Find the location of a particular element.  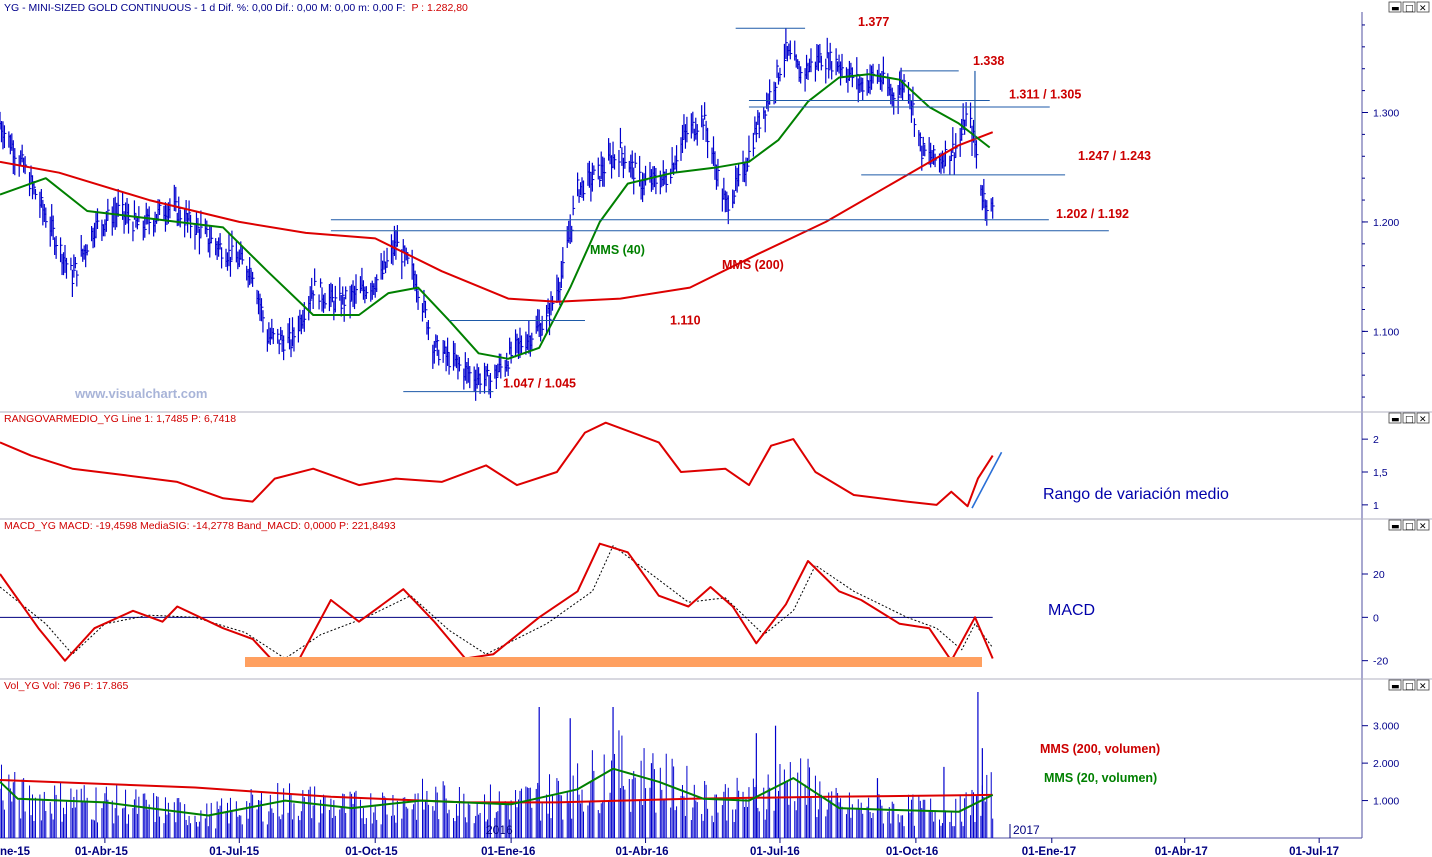

rango-y-tick-label: 1 is located at coordinates (1376, 506).